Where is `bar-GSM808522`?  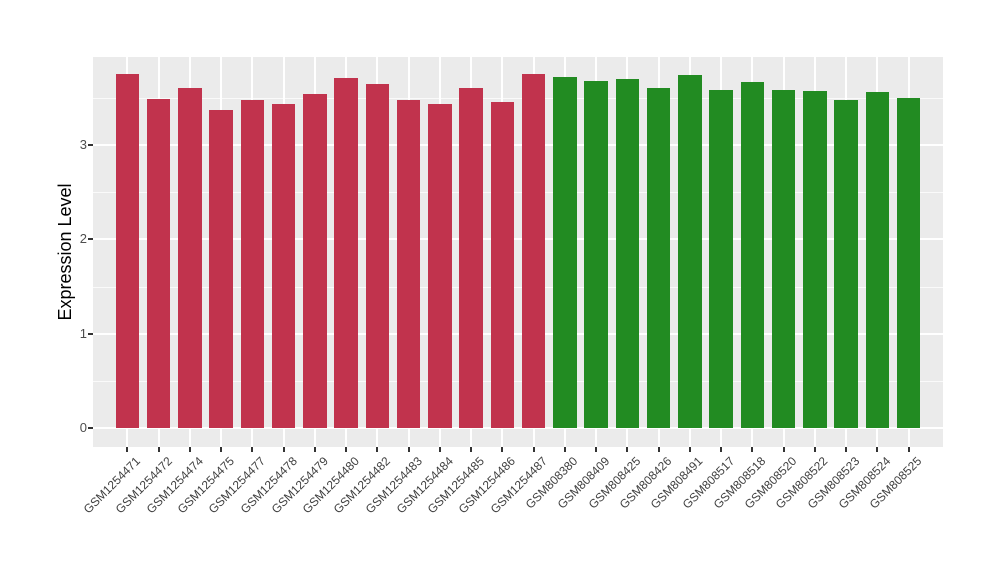 bar-GSM808522 is located at coordinates (815, 259).